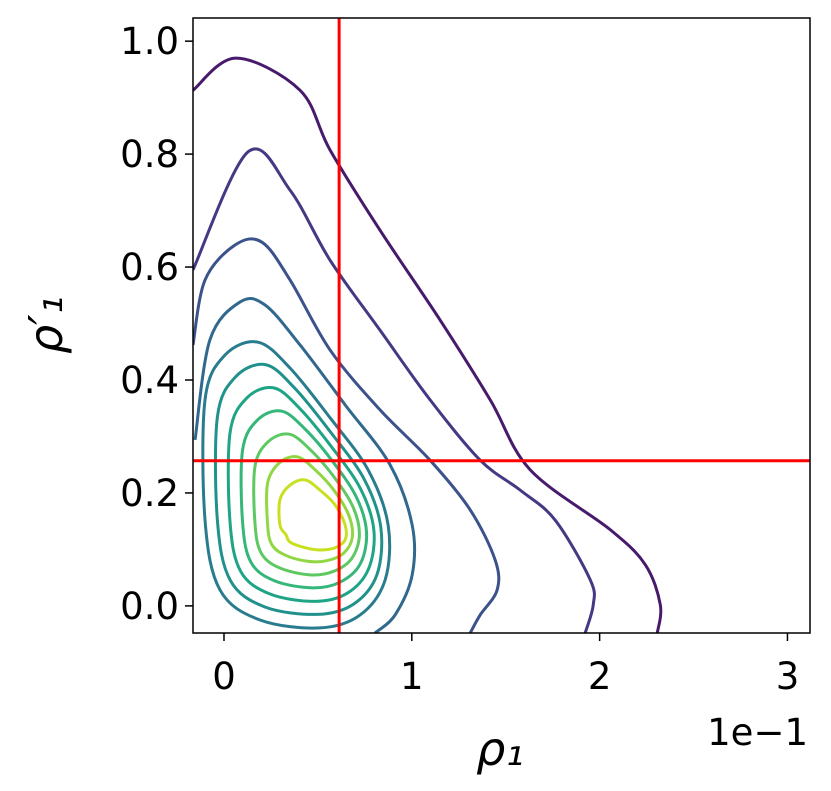 This screenshot has height=791, width=831. What do you see at coordinates (788, 676) in the screenshot?
I see `x-tick-label: 3` at bounding box center [788, 676].